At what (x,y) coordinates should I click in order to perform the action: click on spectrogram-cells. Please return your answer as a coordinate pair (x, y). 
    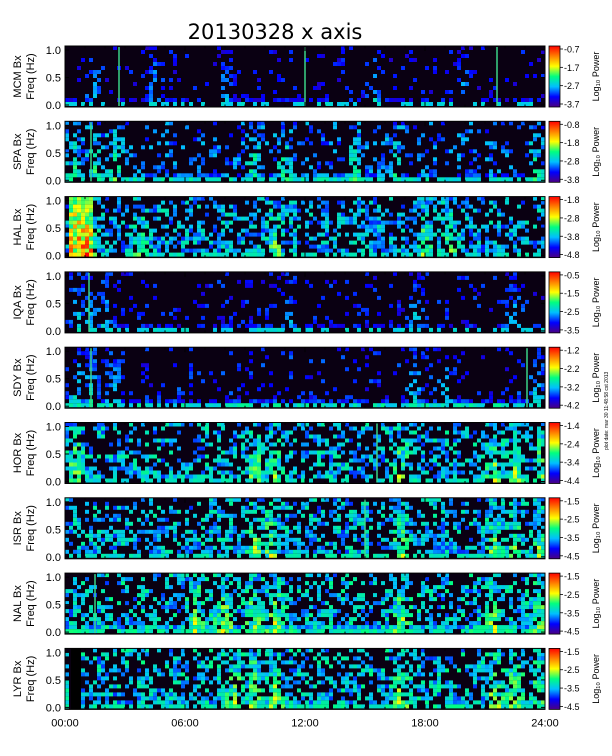
    Looking at the image, I should click on (305, 151).